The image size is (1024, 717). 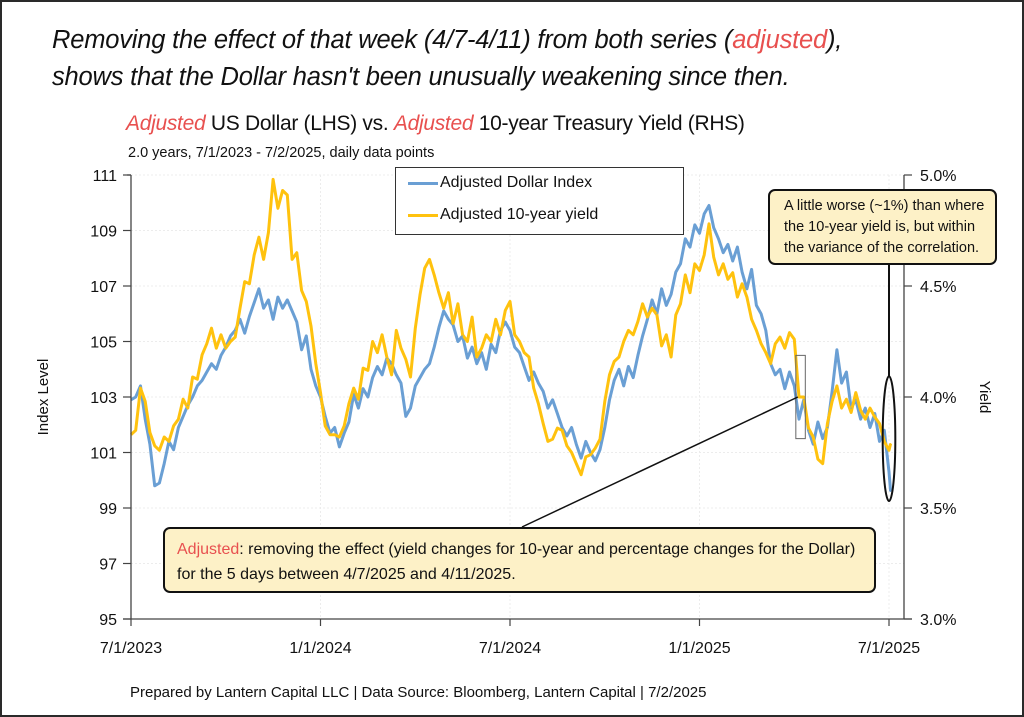 I want to click on leader-line-bottom, so click(x=660, y=462).